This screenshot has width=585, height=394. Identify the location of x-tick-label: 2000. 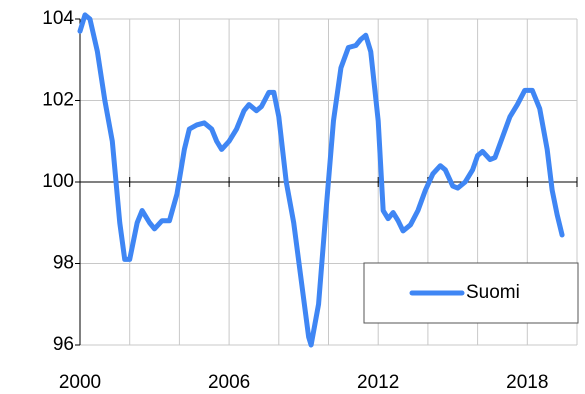
(80, 382).